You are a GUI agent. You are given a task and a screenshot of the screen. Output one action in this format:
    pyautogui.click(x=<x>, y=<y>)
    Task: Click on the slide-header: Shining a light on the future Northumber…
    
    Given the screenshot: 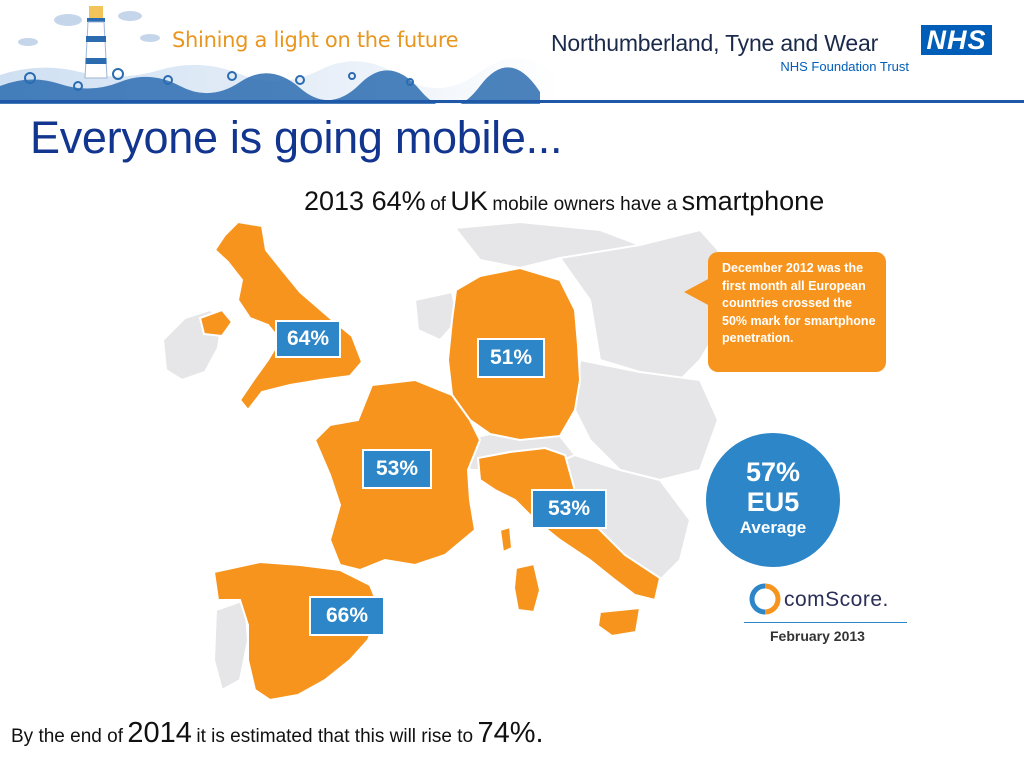 What is the action you would take?
    pyautogui.click(x=512, y=52)
    